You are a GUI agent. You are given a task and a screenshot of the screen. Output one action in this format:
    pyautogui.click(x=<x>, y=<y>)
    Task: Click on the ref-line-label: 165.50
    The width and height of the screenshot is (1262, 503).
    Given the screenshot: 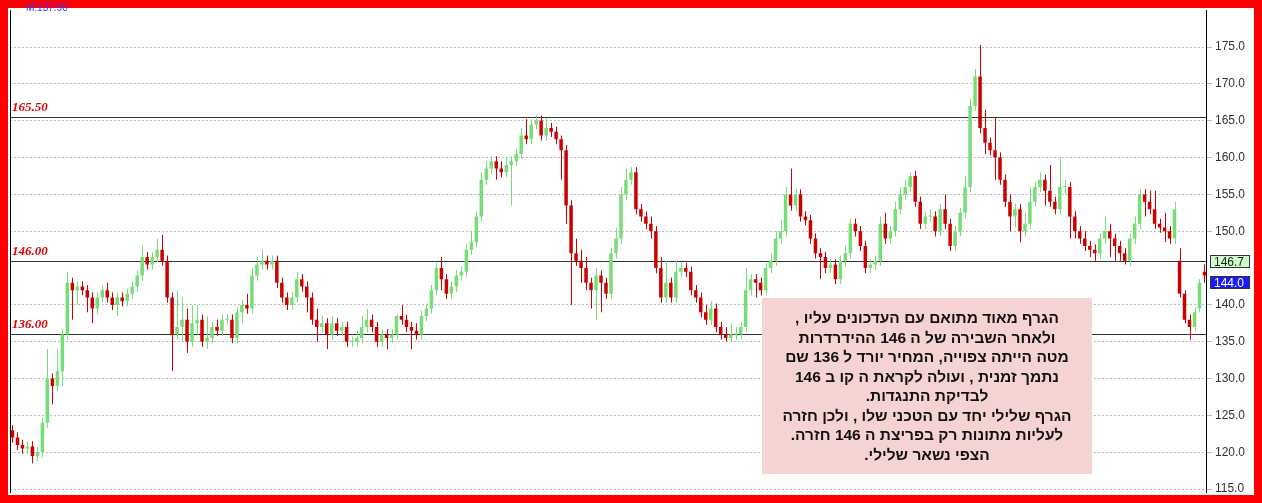 What is the action you would take?
    pyautogui.click(x=30, y=107)
    